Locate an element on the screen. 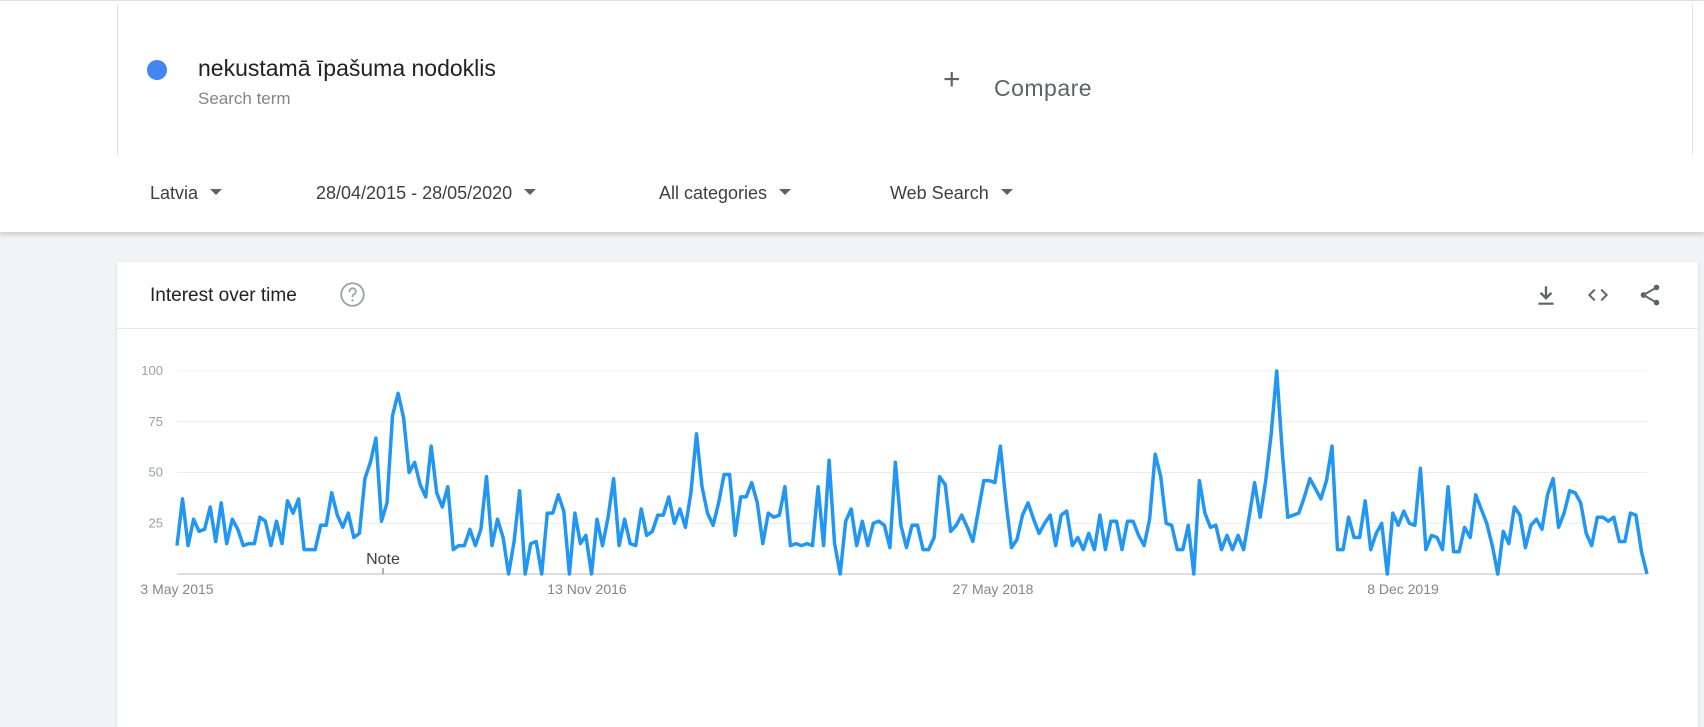  category-dropdown: All categories is located at coordinates (725, 193).